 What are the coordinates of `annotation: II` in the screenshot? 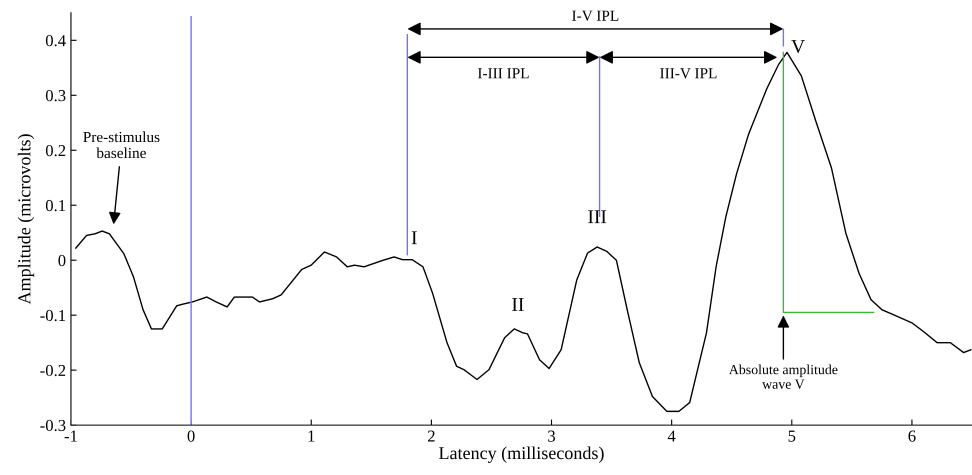 It's located at (518, 304).